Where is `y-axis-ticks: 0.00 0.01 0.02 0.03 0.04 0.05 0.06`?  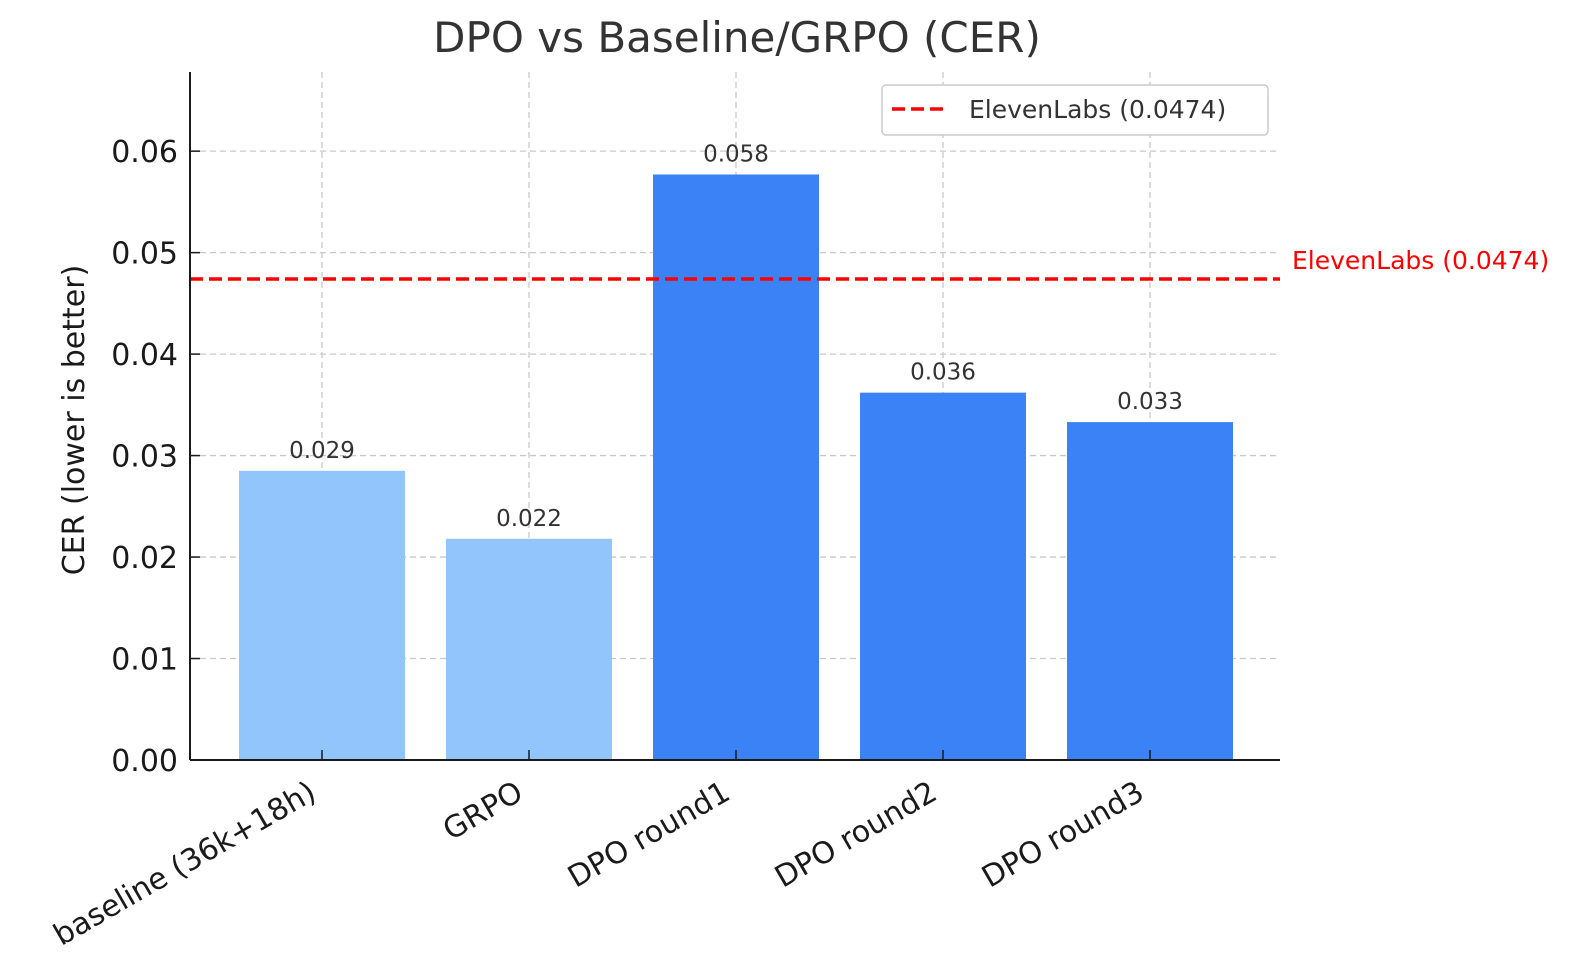
y-axis-ticks: 0.00 0.01 0.02 0.03 0.04 0.05 0.06 is located at coordinates (155, 457).